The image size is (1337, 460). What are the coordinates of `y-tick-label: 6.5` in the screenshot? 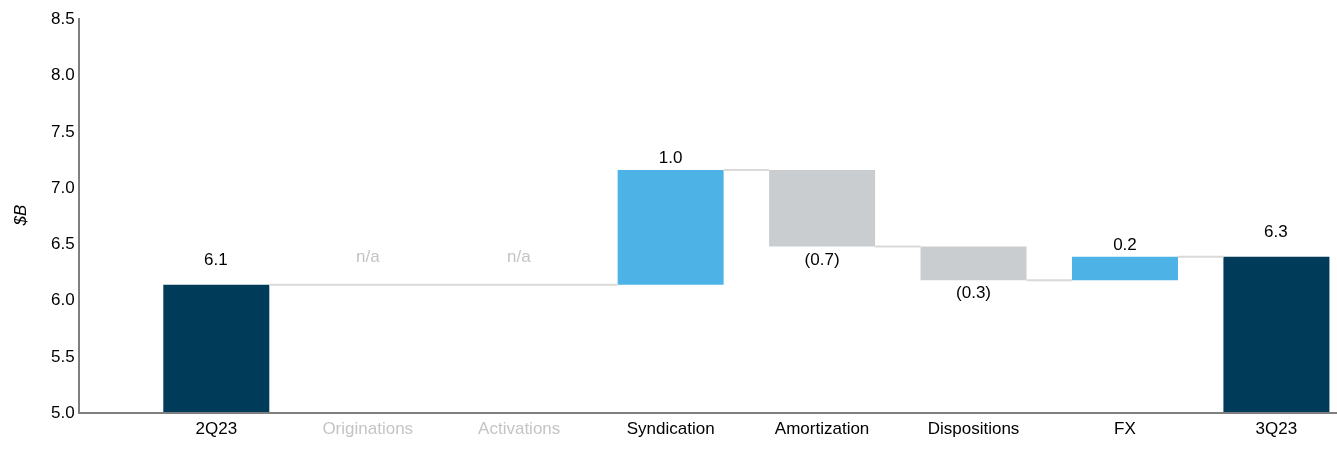 It's located at (62, 244).